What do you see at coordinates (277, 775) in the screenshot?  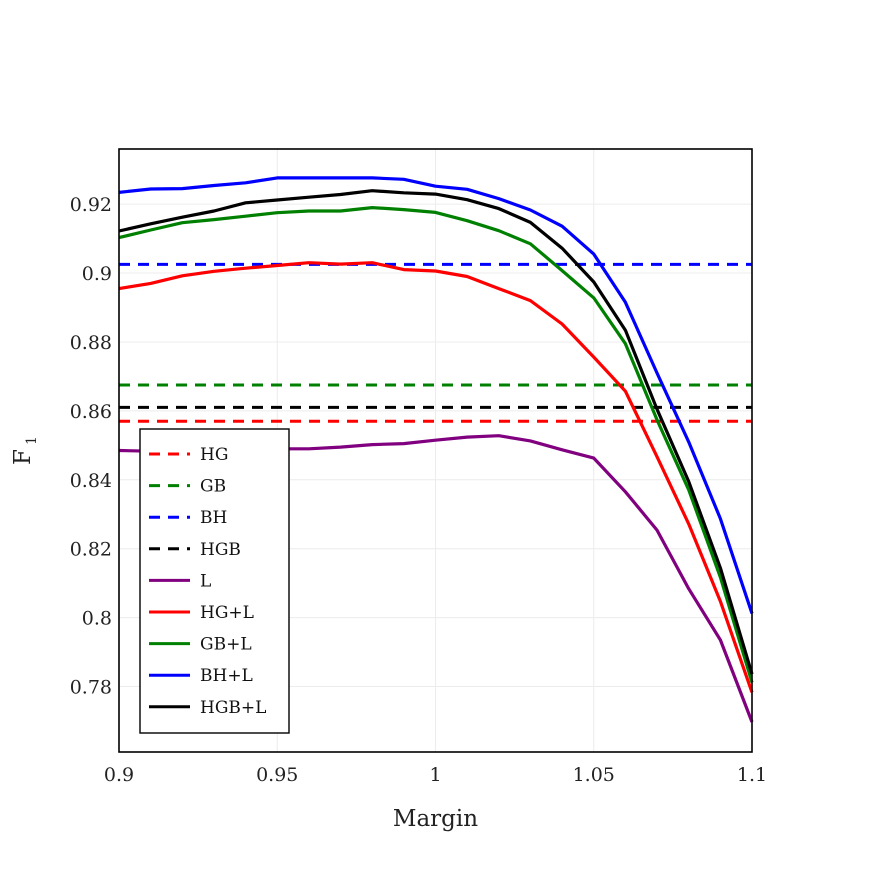 I see `x-tick-label: 0.95` at bounding box center [277, 775].